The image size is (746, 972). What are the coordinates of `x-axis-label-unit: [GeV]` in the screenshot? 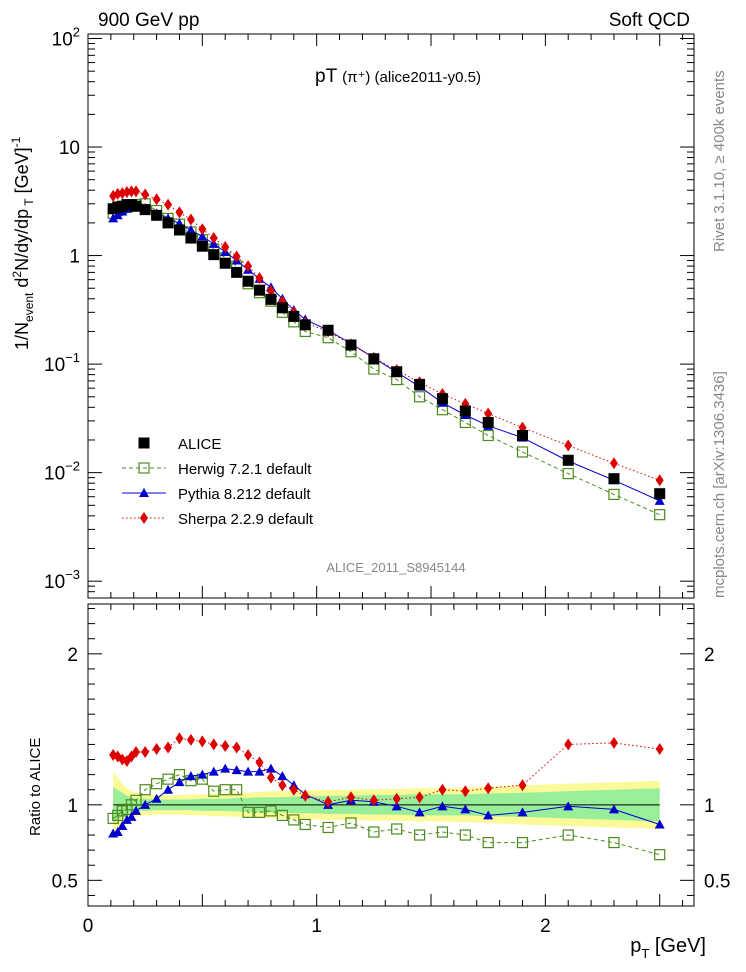 It's located at (677, 946).